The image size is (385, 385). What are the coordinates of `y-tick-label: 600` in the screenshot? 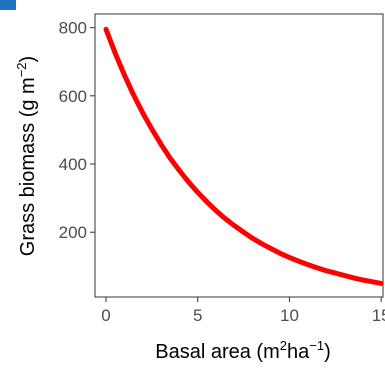 It's located at (73, 96).